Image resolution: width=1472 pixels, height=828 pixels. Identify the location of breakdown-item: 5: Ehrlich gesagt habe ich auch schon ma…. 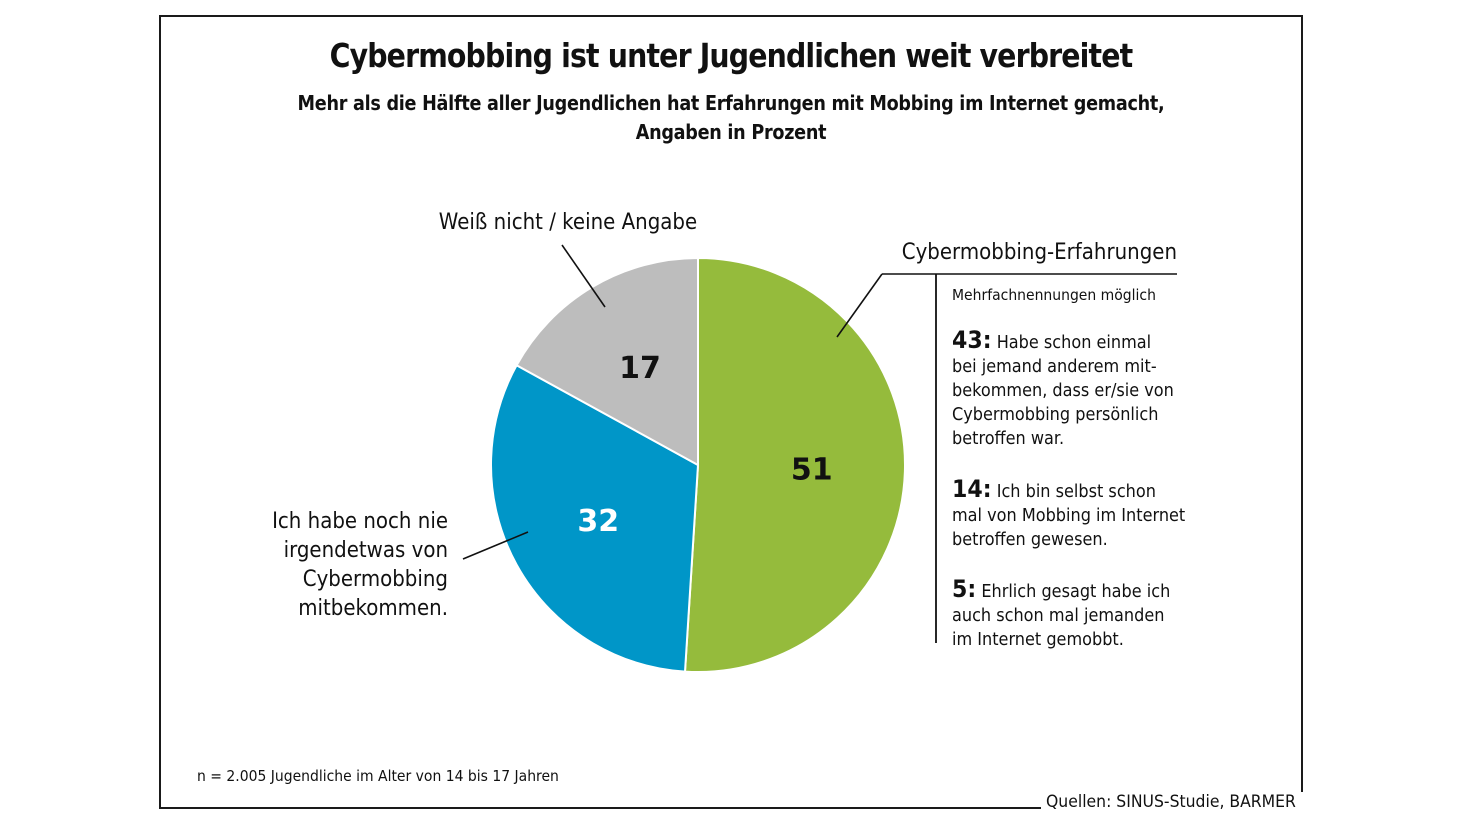
(1071, 614).